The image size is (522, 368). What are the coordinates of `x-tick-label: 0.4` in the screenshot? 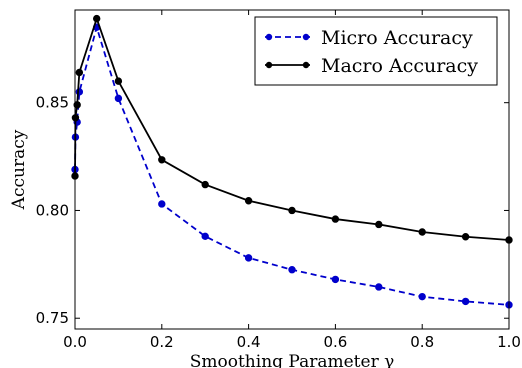 It's located at (249, 342).